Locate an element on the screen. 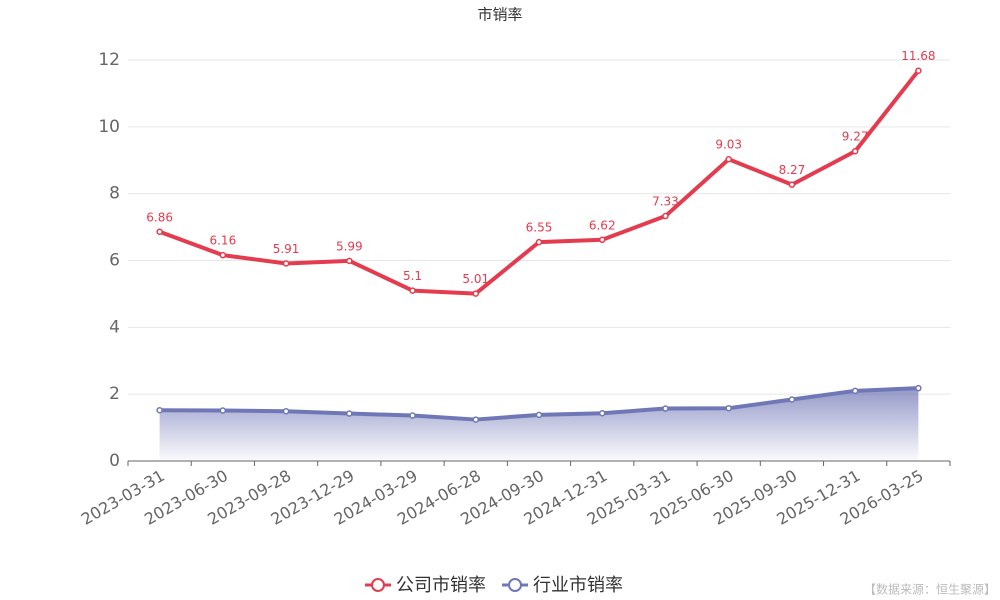  y-tick-label: 10 is located at coordinates (109, 127).